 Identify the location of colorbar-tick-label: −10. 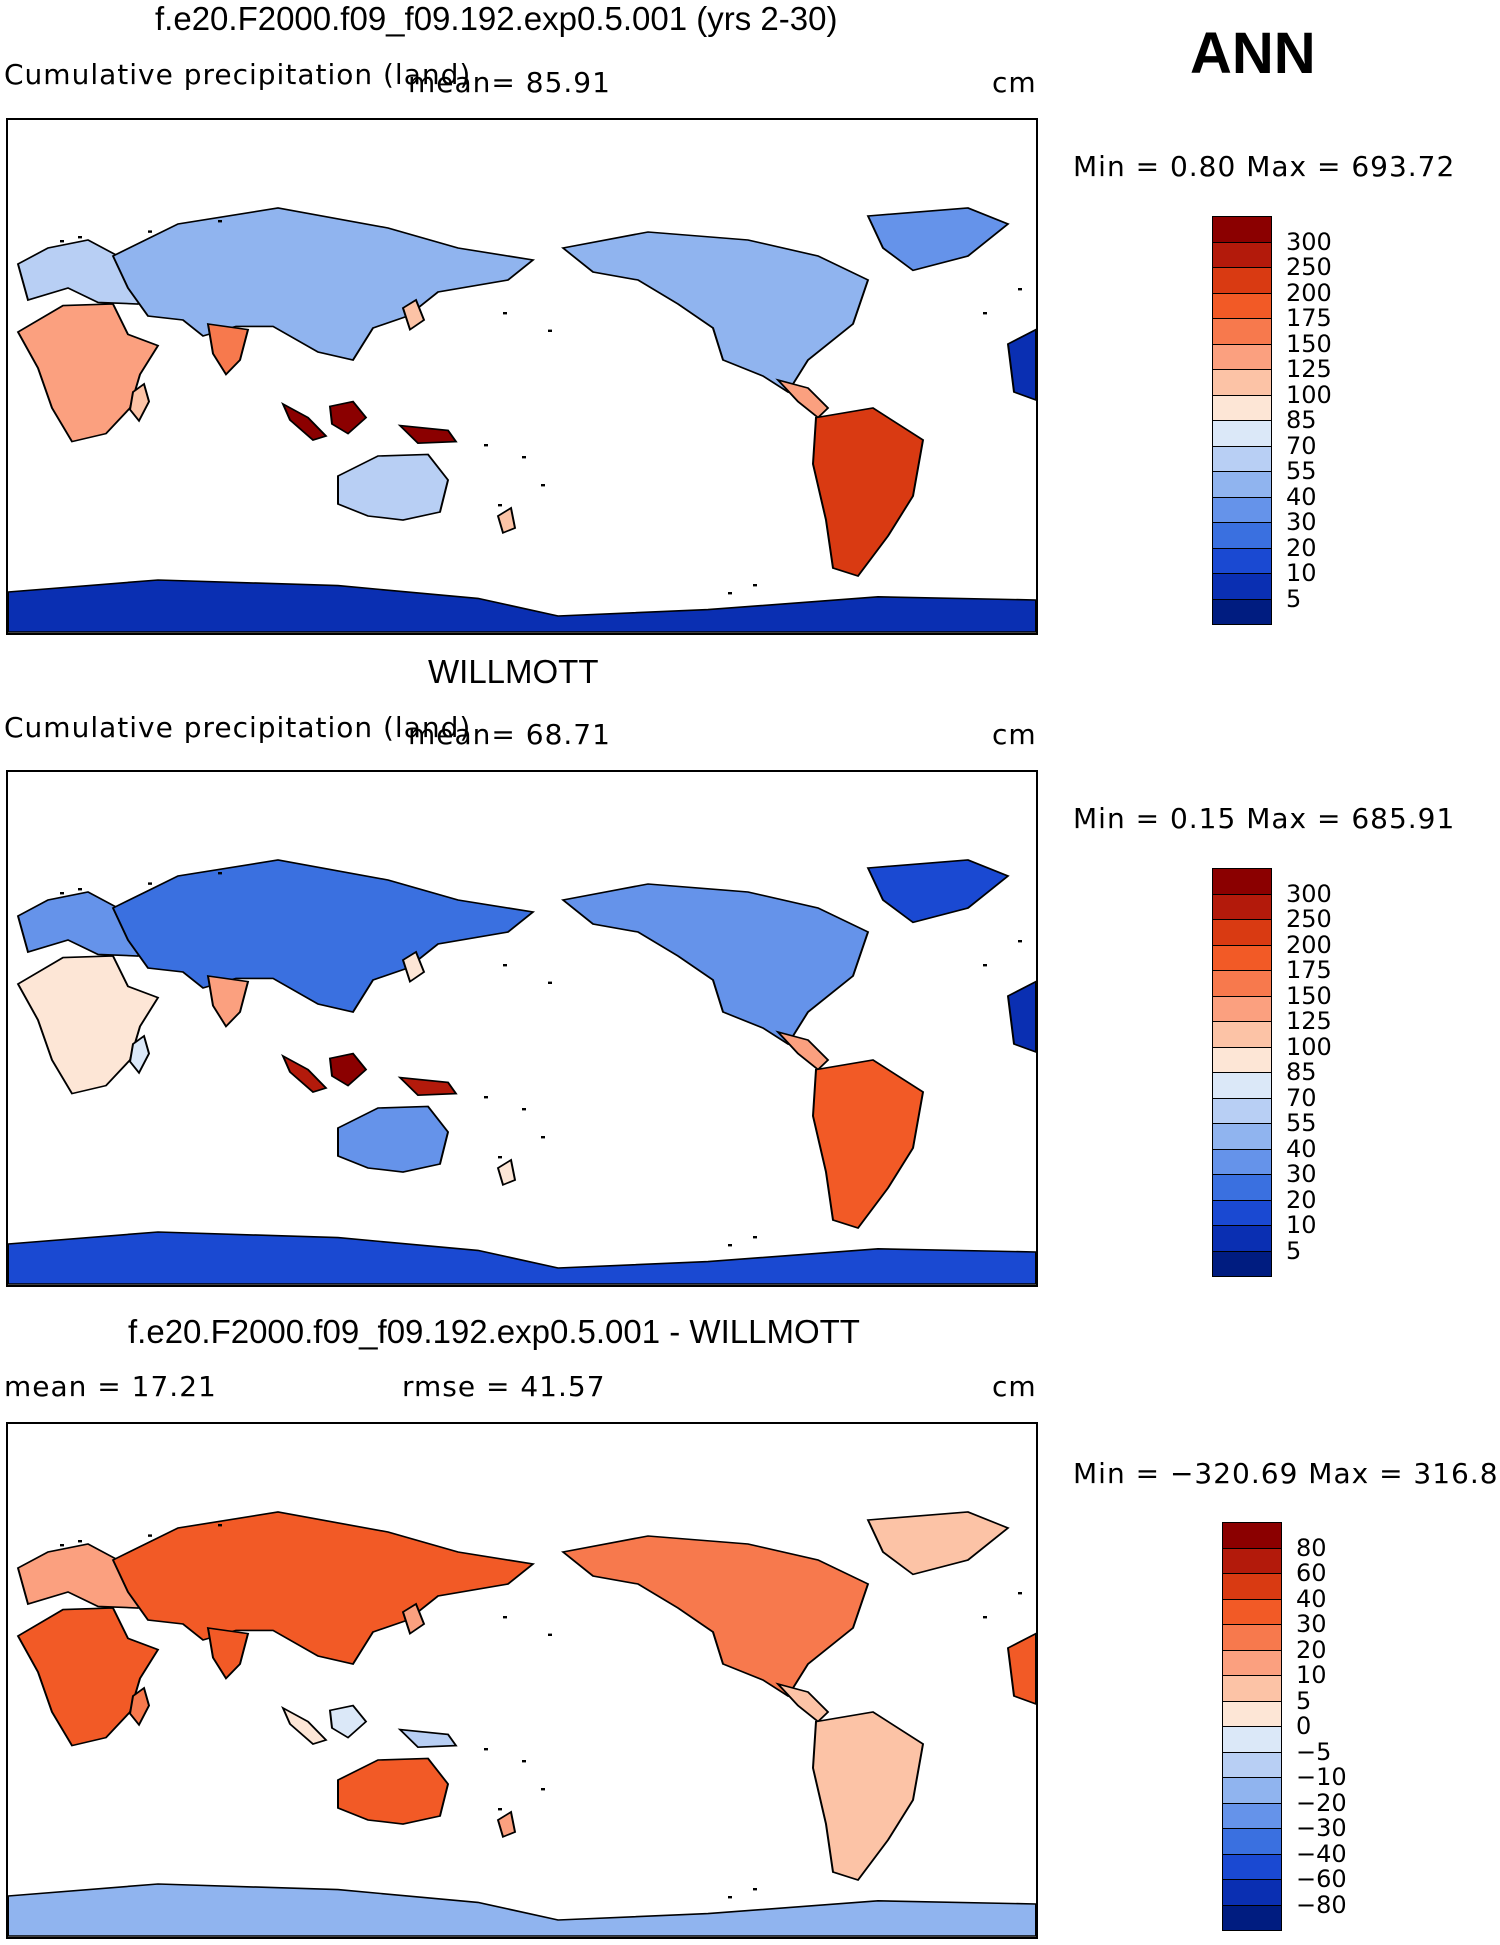
(1321, 1777).